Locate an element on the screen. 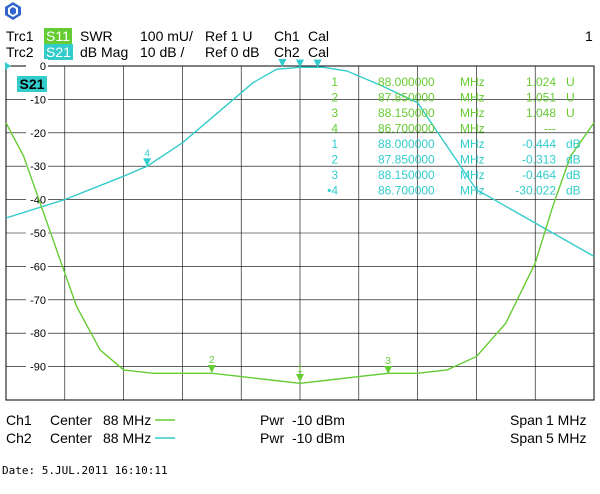 The width and height of the screenshot is (600, 494). trc2-cal: Cal is located at coordinates (319, 52).